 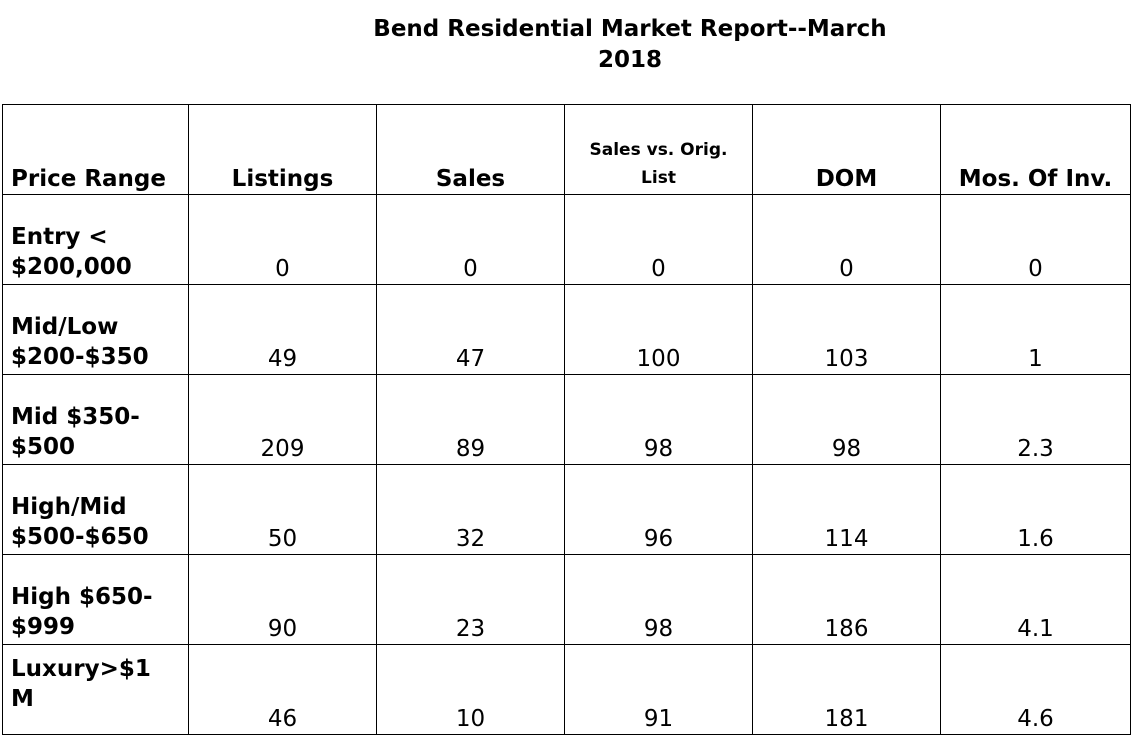 I want to click on price-range-line-2: $500-$650, so click(x=80, y=537).